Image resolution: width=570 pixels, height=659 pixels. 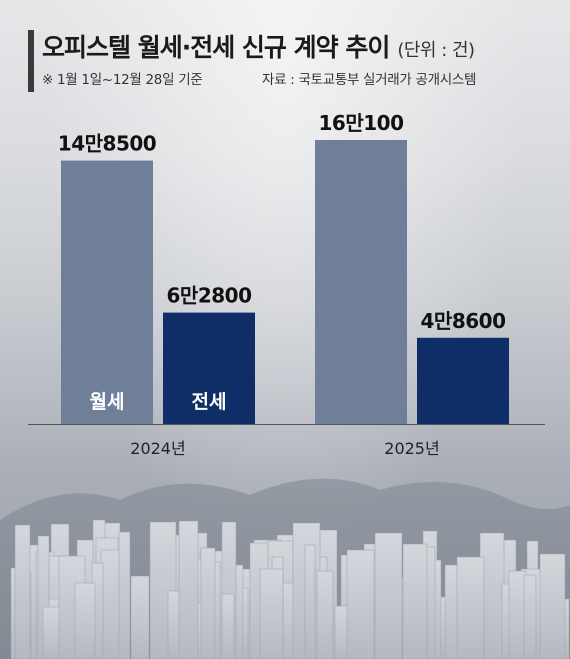 I want to click on data-label-월세-2024년: 14만8500, so click(x=107, y=144).